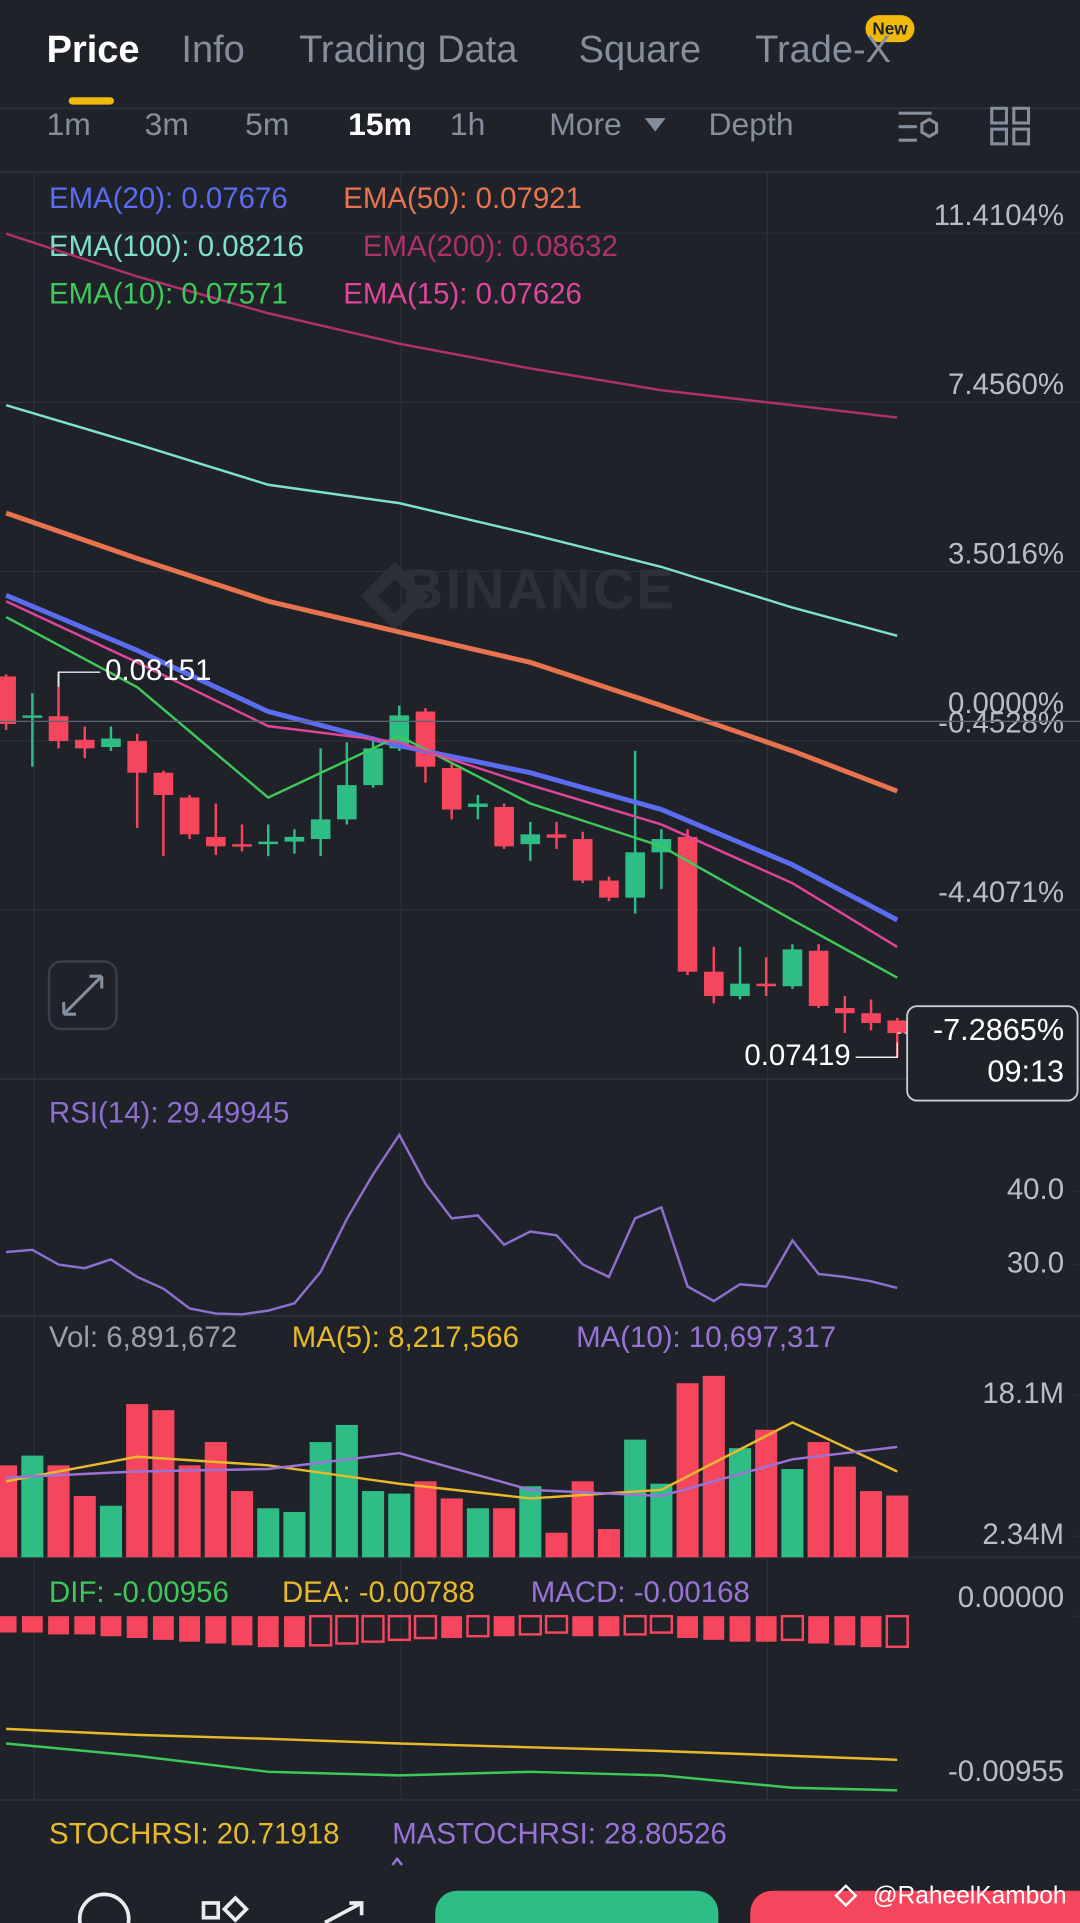 The image size is (1080, 1923). Describe the element at coordinates (918, 126) in the screenshot. I see `settings-icon` at that location.